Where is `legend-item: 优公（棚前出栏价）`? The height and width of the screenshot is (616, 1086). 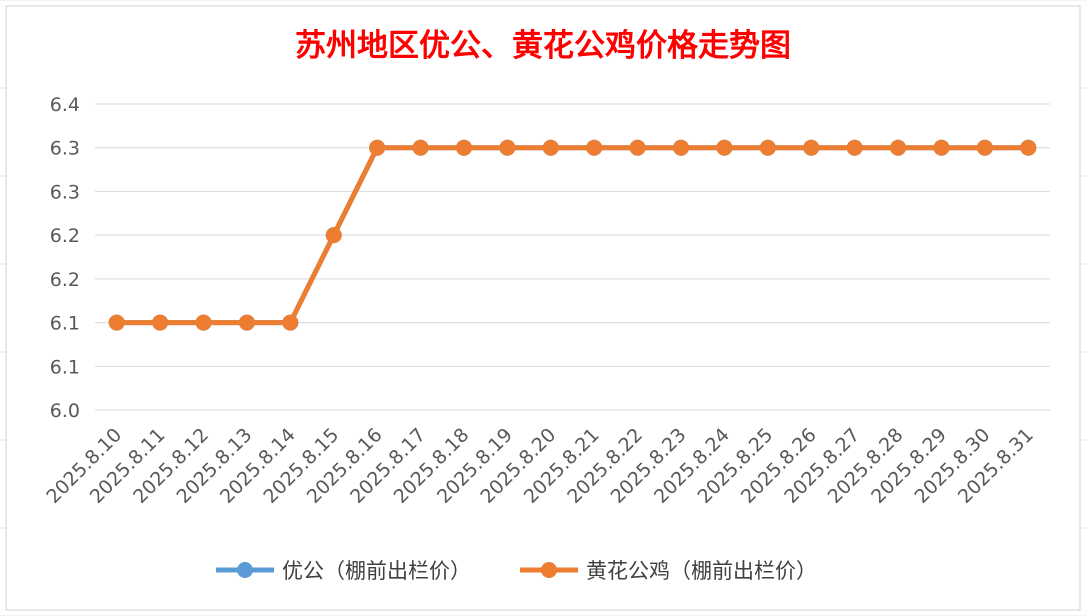
legend-item: 优公（棚前出栏价） is located at coordinates (343, 571).